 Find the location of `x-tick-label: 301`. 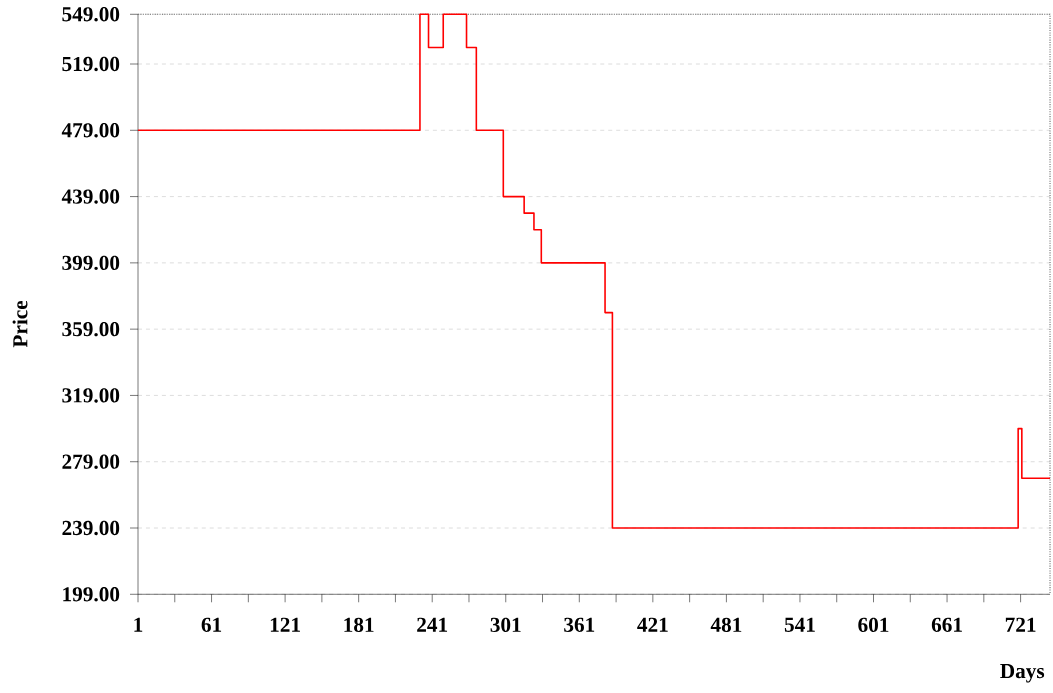

x-tick-label: 301 is located at coordinates (505, 624).